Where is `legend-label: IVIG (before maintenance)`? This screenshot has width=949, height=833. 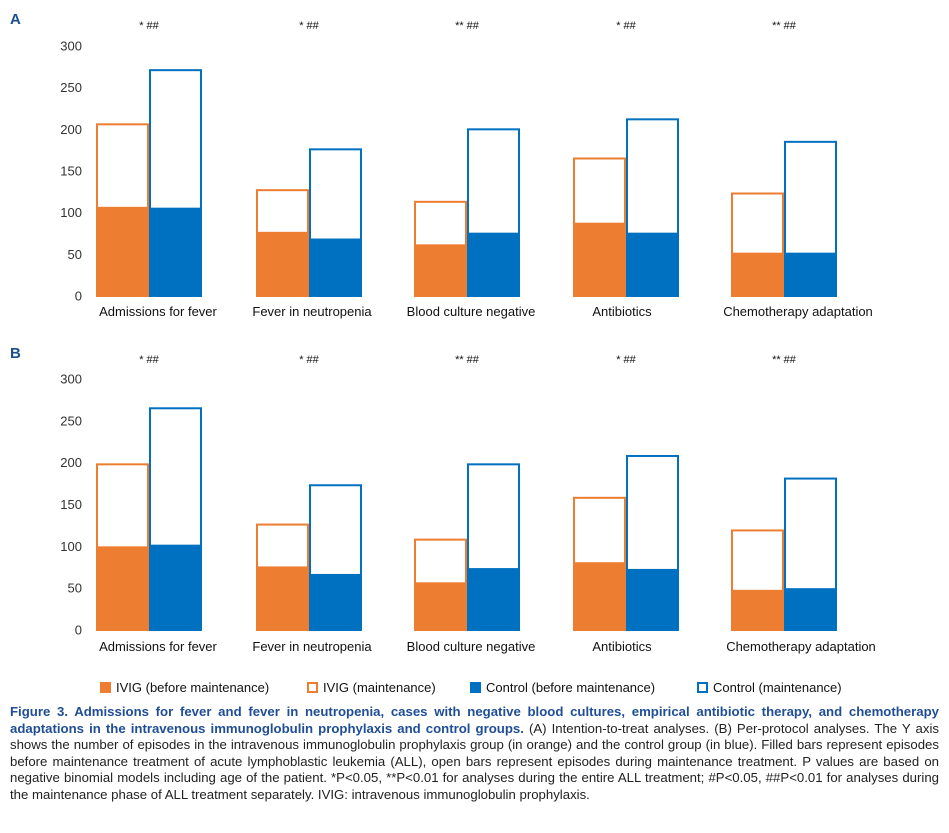
legend-label: IVIG (before maintenance) is located at coordinates (193, 687).